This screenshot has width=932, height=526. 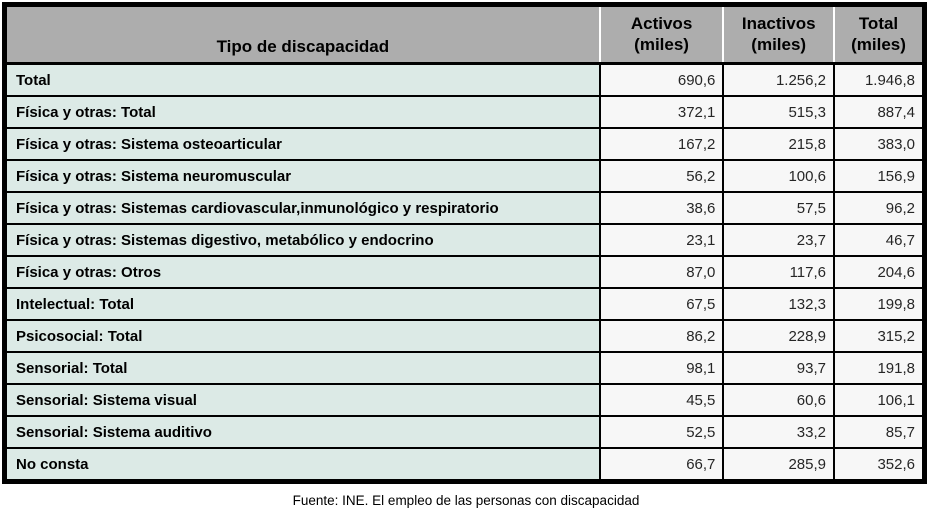 What do you see at coordinates (778, 368) in the screenshot?
I see `cell-inactivos: 93,7` at bounding box center [778, 368].